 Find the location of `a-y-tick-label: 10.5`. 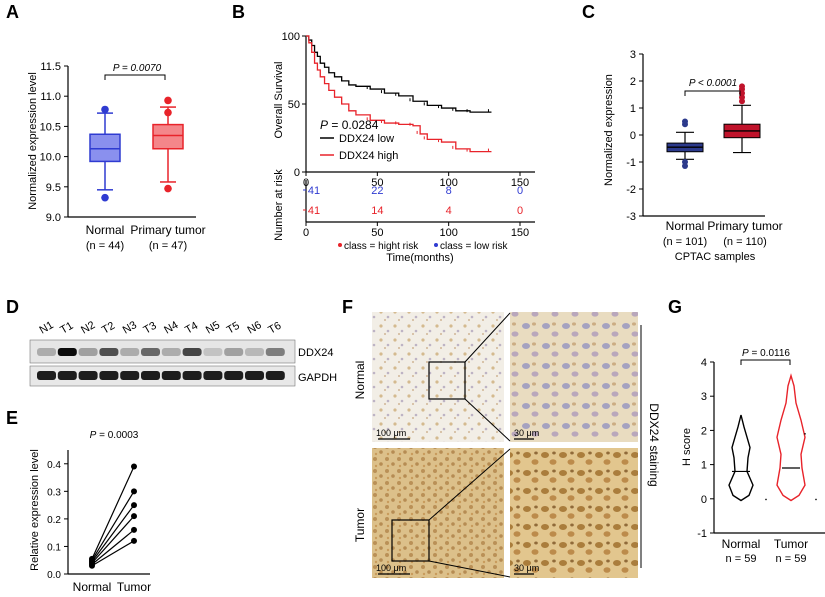

a-y-tick-label: 10.5 is located at coordinates (50, 127).